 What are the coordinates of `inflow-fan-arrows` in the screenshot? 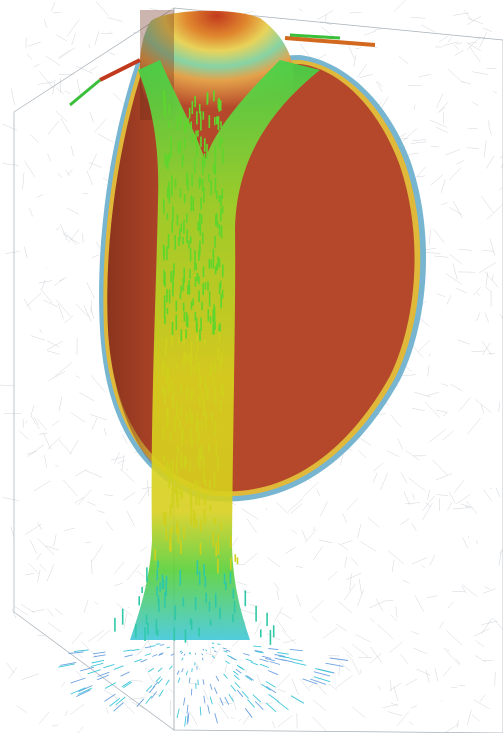 It's located at (203, 684).